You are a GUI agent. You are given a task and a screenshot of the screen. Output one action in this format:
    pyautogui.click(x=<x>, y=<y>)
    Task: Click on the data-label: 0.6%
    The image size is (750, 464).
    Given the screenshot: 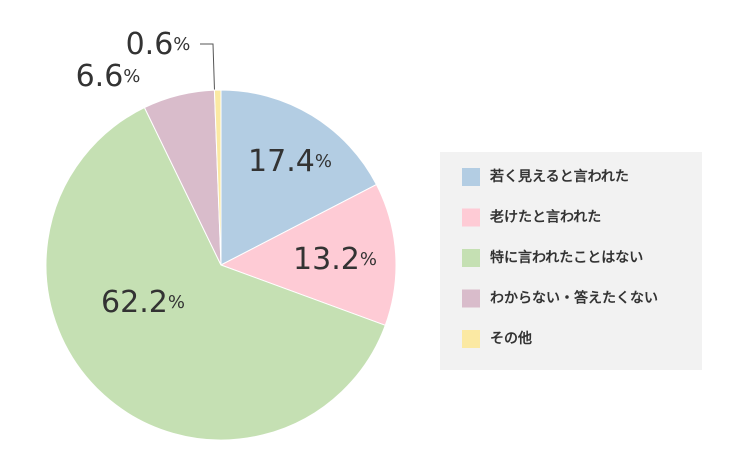 What is the action you would take?
    pyautogui.click(x=158, y=44)
    